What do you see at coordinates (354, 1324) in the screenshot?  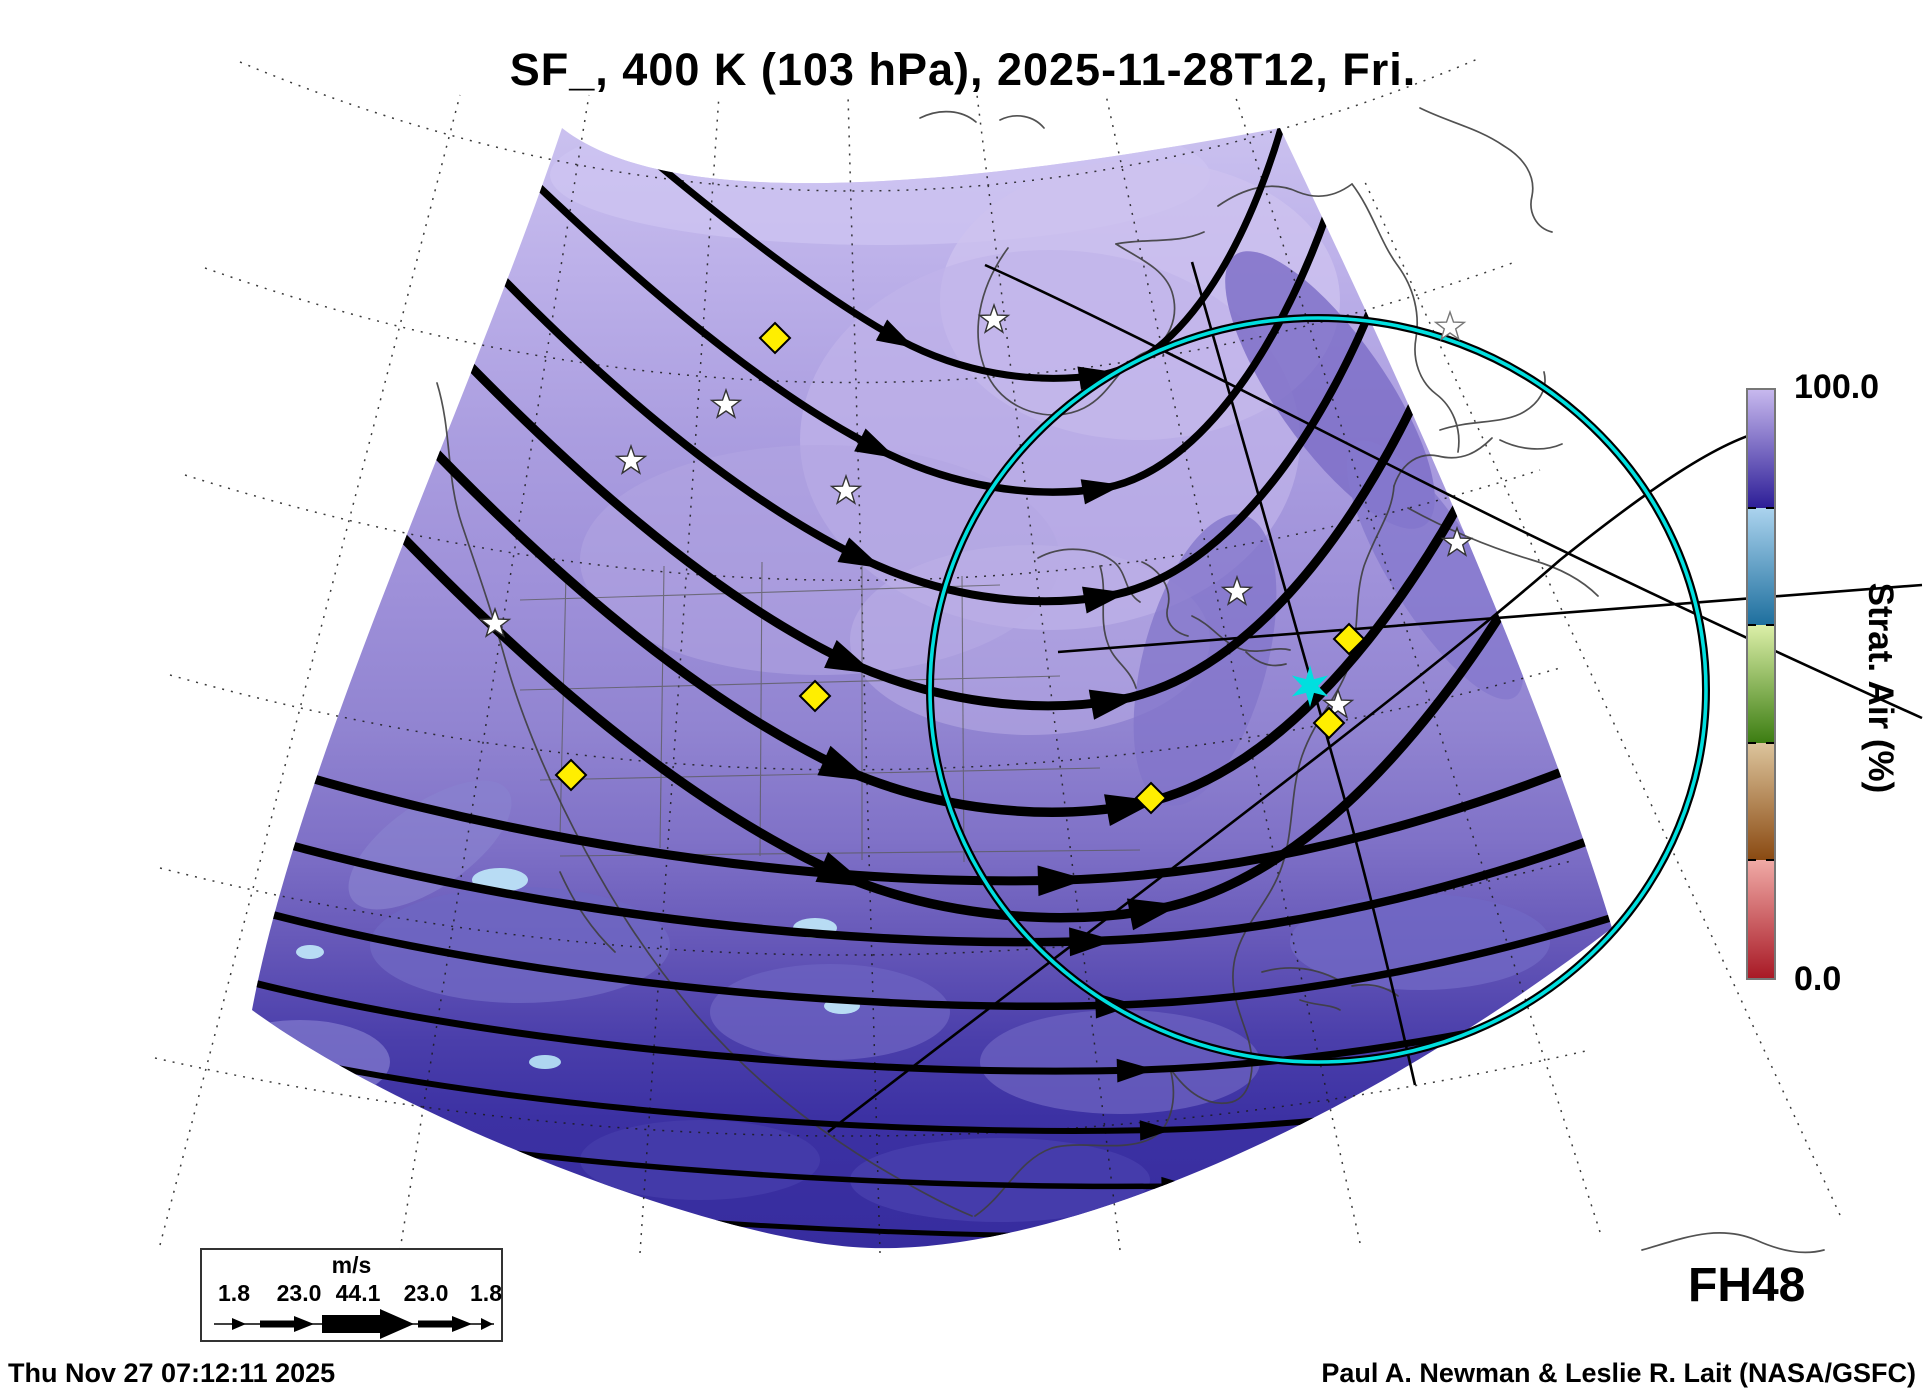 I see `wind-arrow-scale` at bounding box center [354, 1324].